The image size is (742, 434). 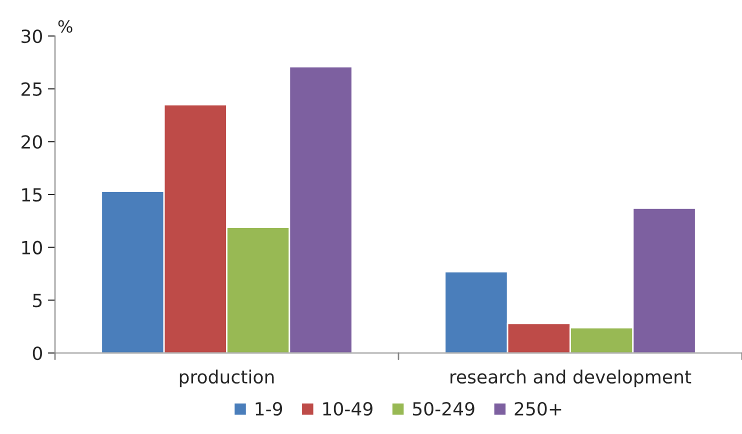 What do you see at coordinates (32, 142) in the screenshot?
I see `y-tick-label: 20` at bounding box center [32, 142].